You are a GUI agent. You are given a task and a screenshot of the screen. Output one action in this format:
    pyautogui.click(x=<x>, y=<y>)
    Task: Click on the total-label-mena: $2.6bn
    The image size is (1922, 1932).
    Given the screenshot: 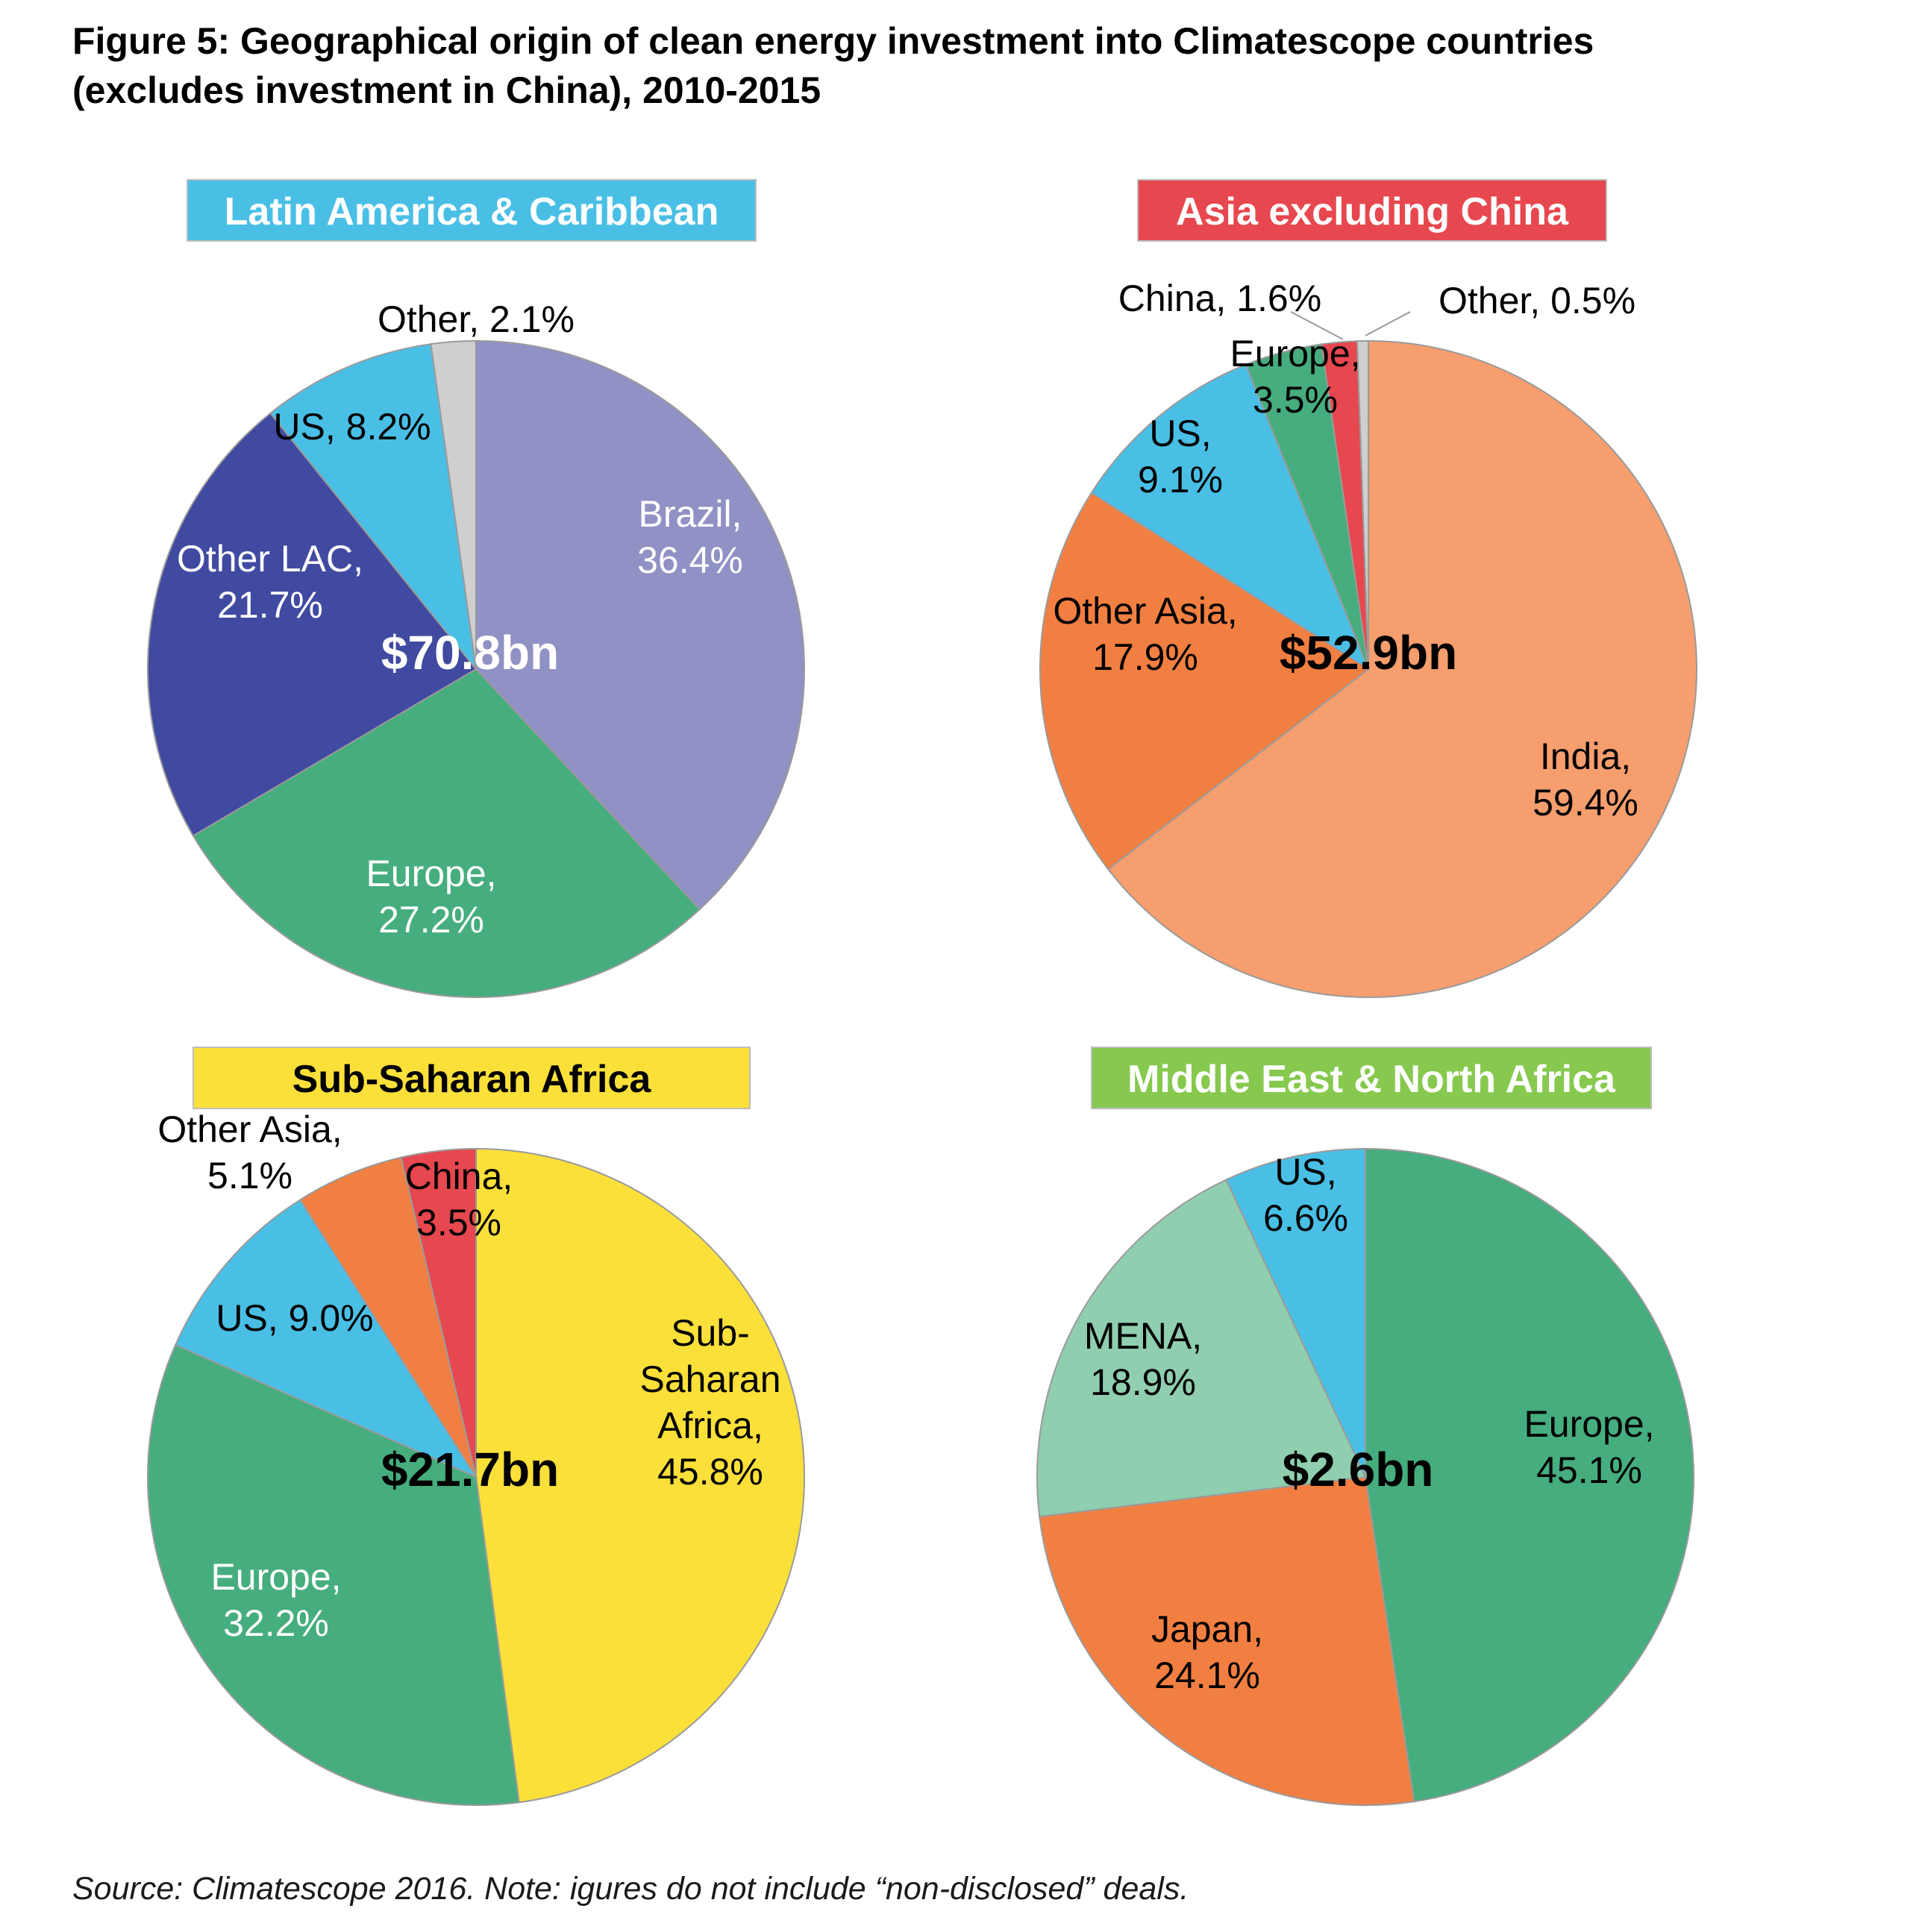 What is the action you would take?
    pyautogui.click(x=1358, y=1469)
    